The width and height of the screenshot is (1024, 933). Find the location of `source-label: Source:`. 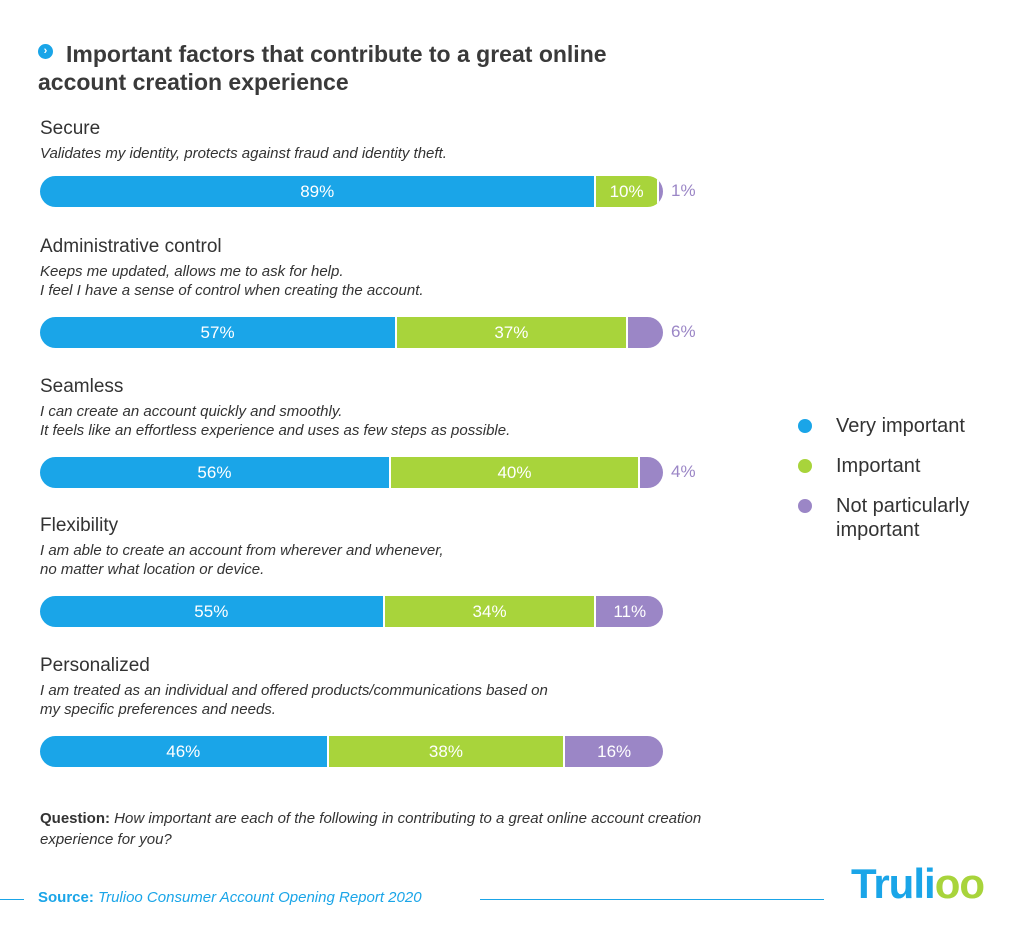

source-label: Source: is located at coordinates (66, 897).